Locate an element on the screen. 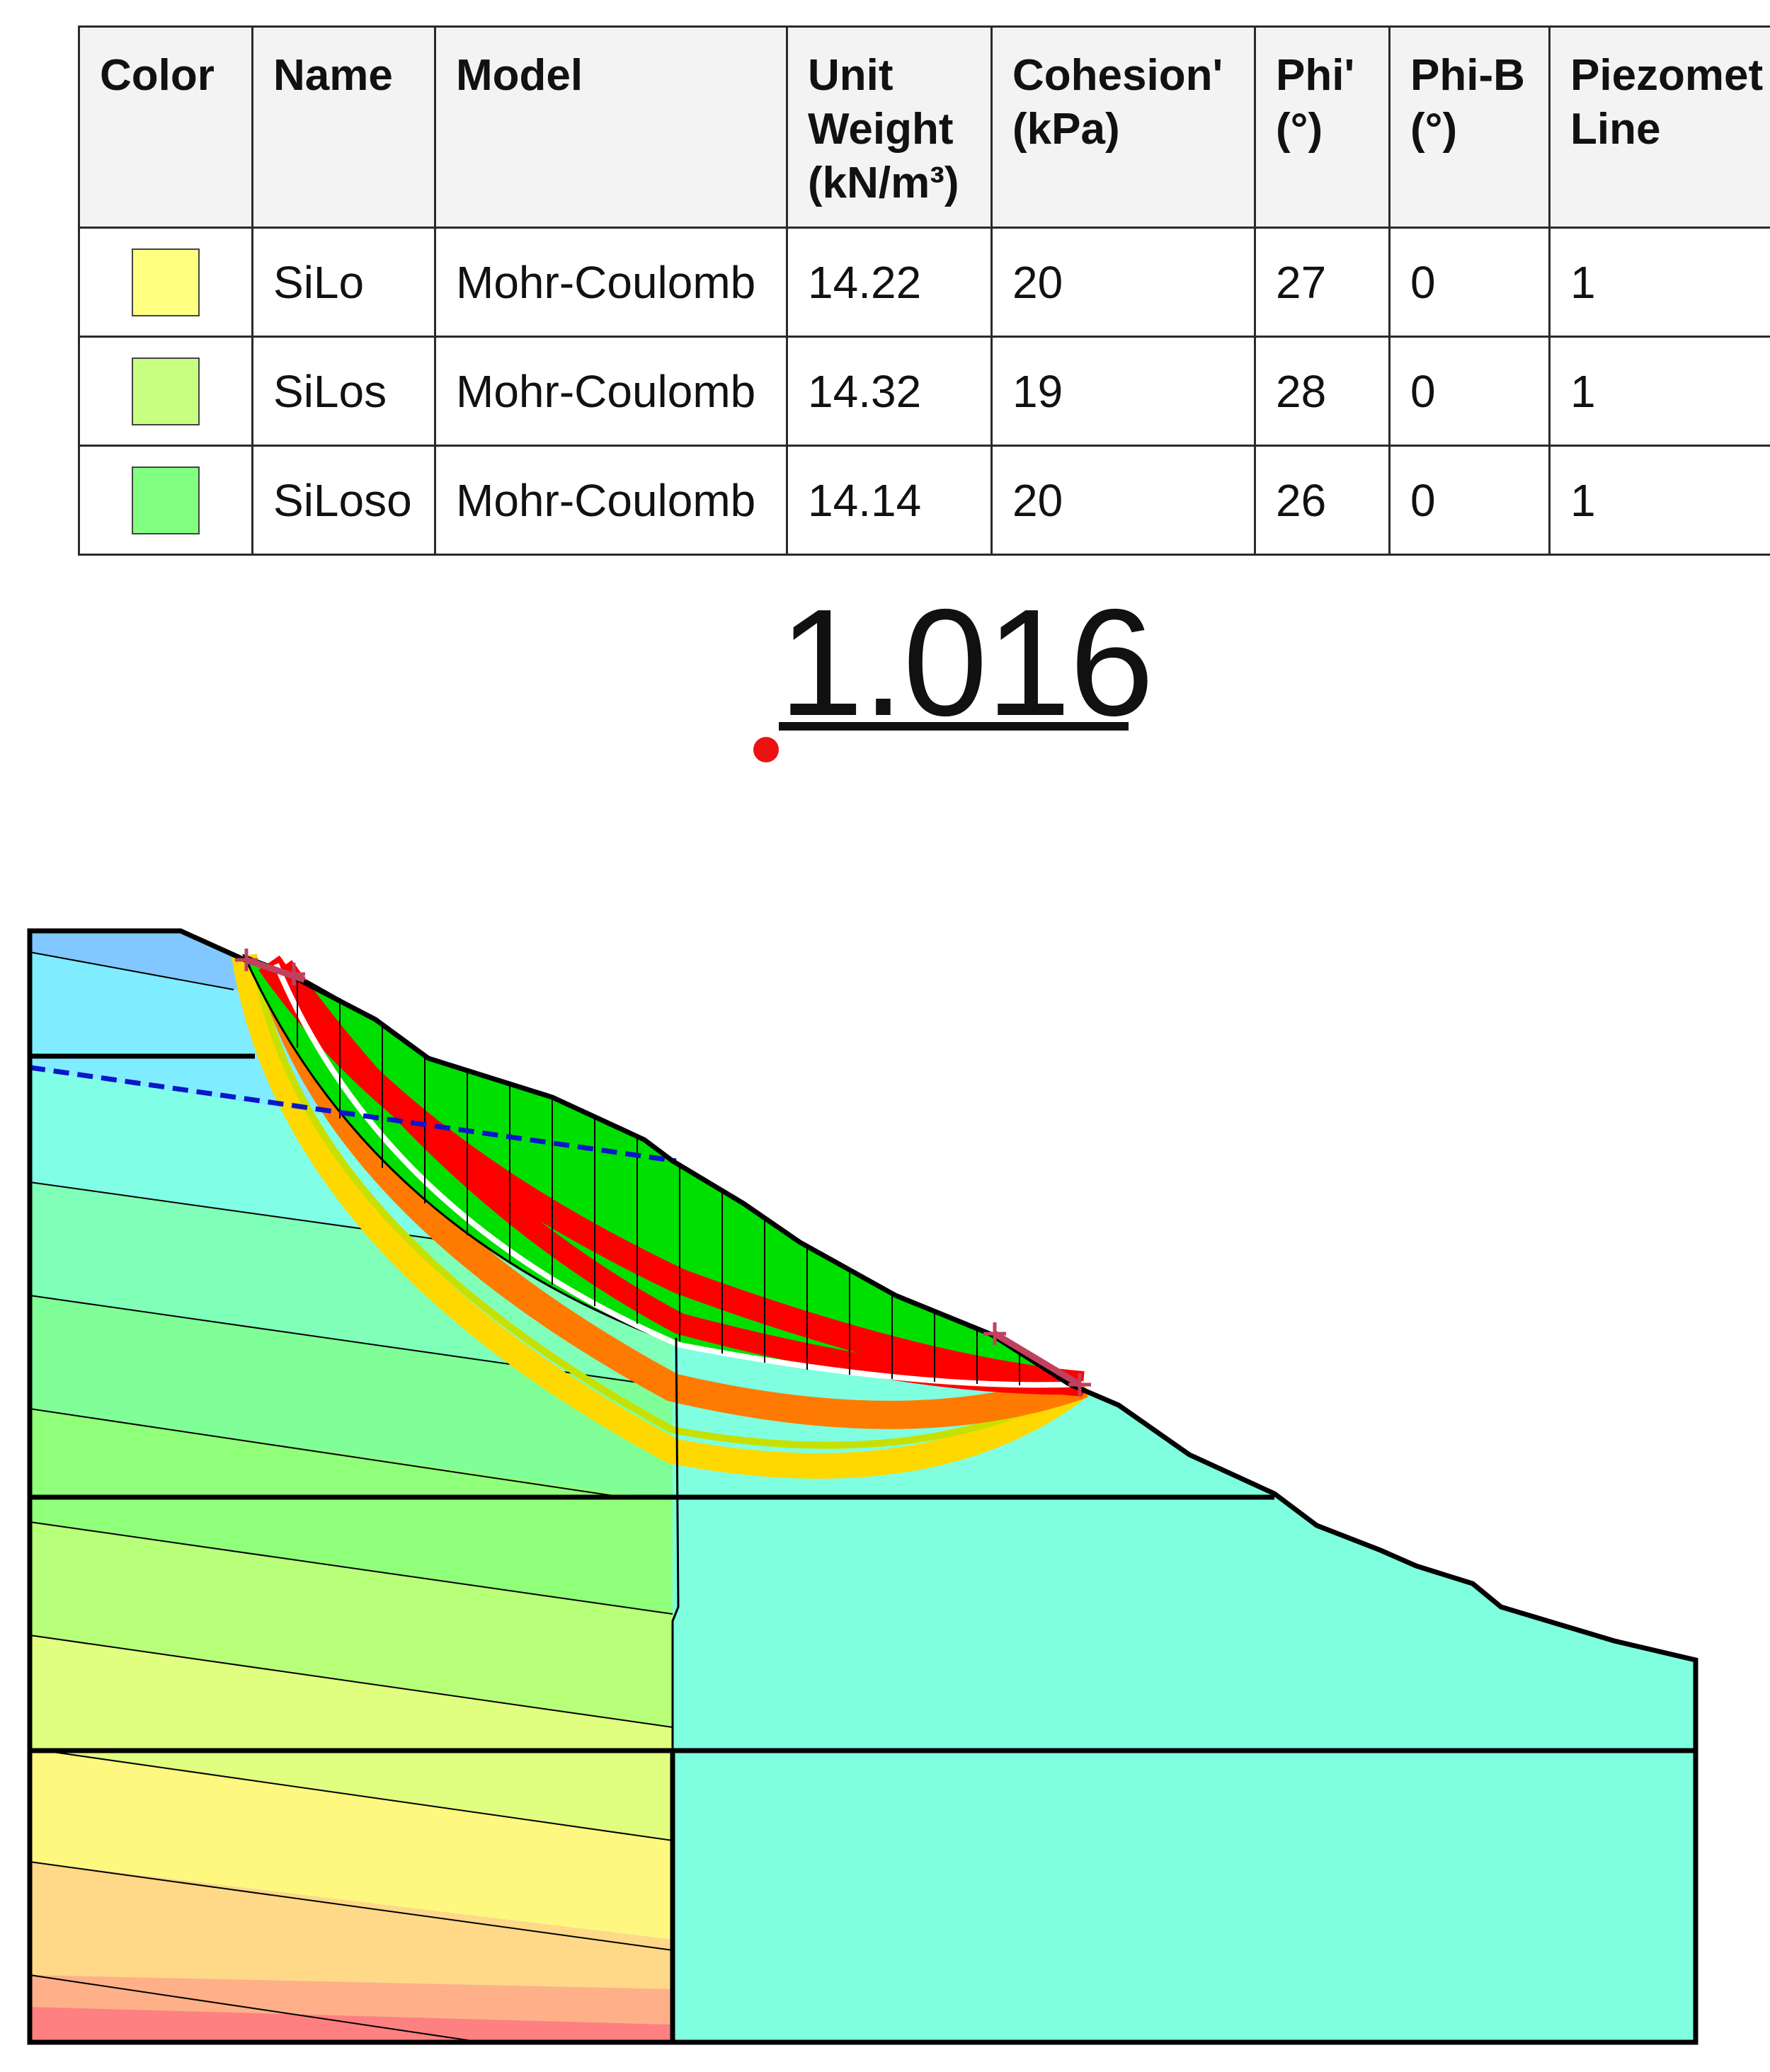  header-phi: Phi' (°) is located at coordinates (1322, 127).